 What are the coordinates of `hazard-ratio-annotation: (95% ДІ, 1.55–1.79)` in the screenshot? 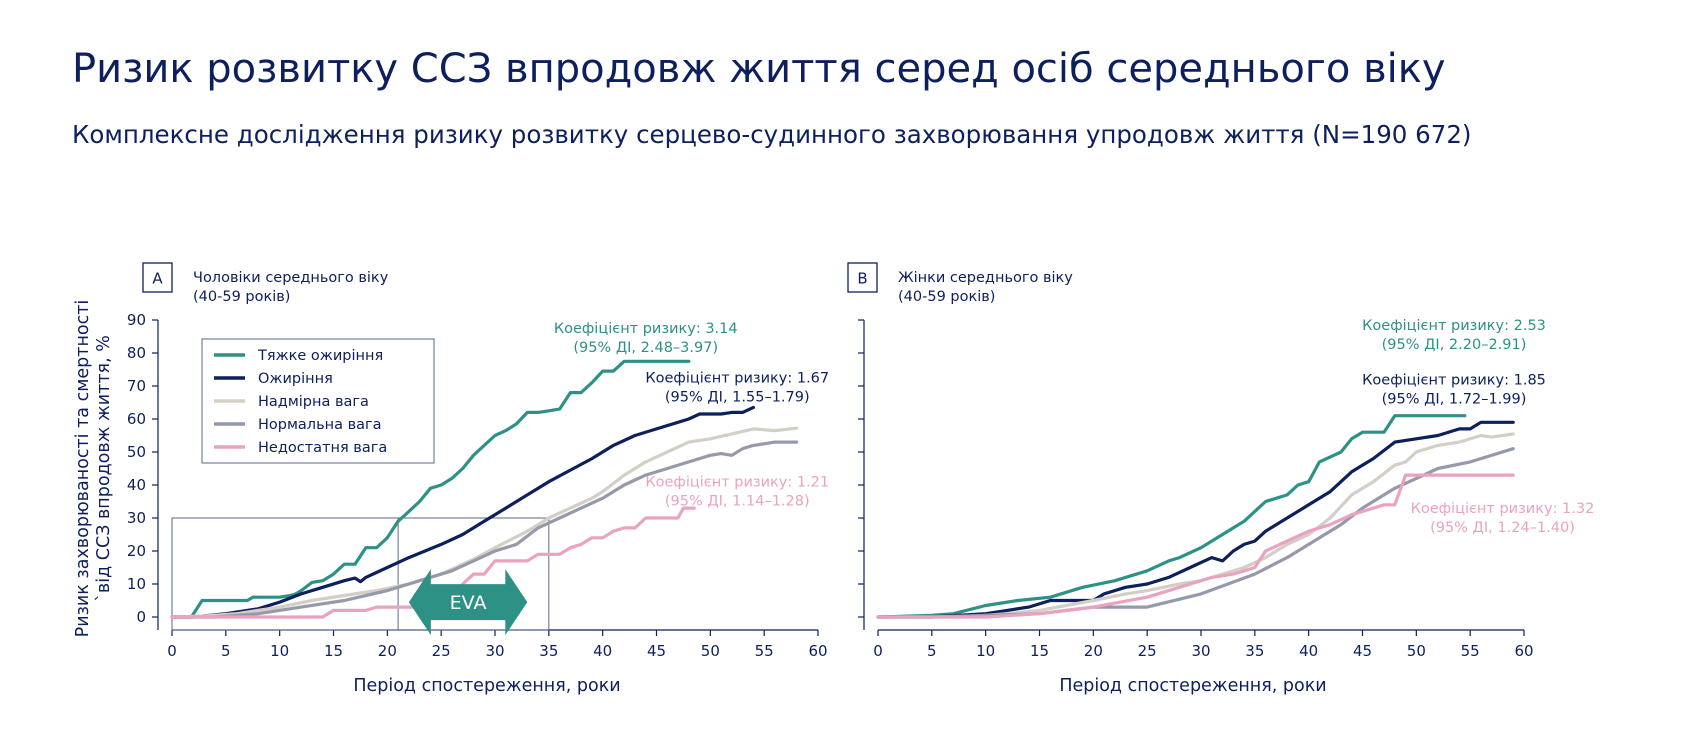 It's located at (737, 398).